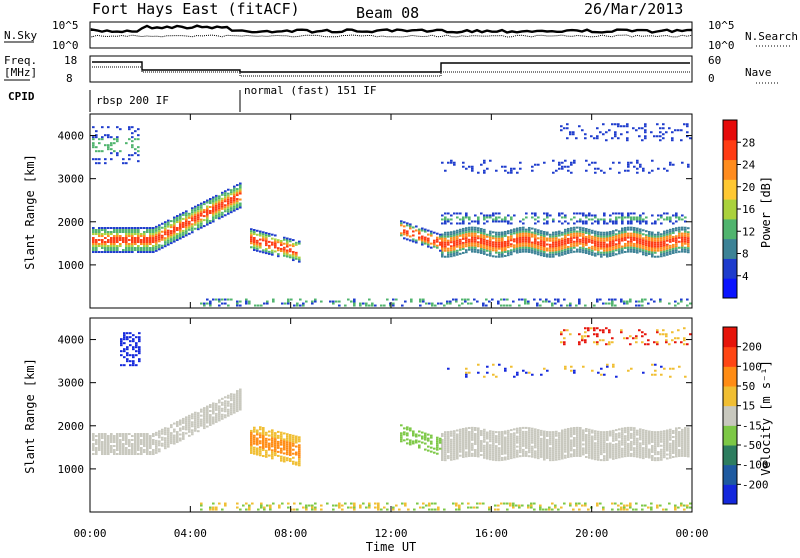 The width and height of the screenshot is (800, 558). I want to click on power-colorbar-label: Power [dB], so click(766, 212).